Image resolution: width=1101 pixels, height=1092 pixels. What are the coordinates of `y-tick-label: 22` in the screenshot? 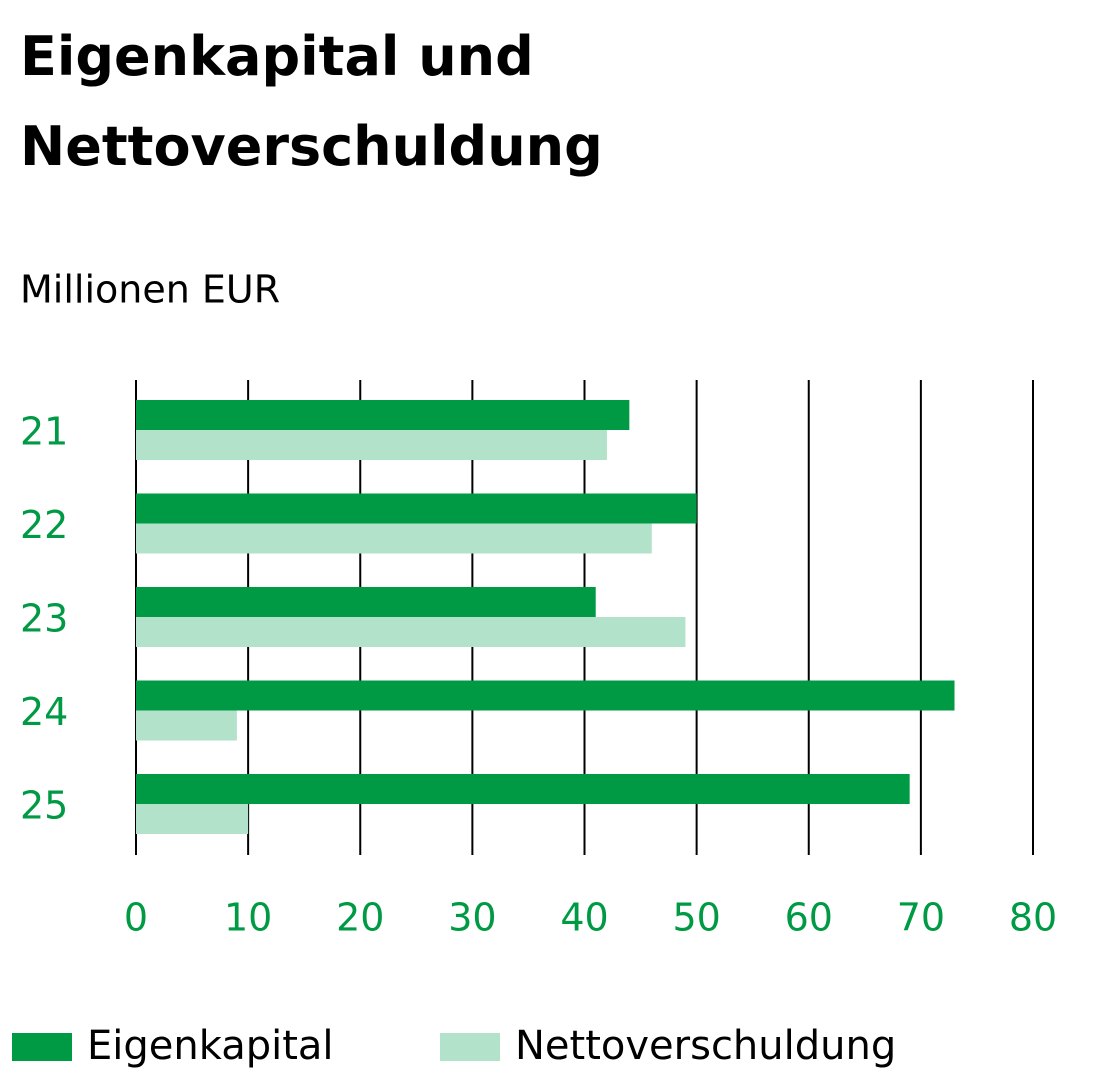 It's located at (44, 525).